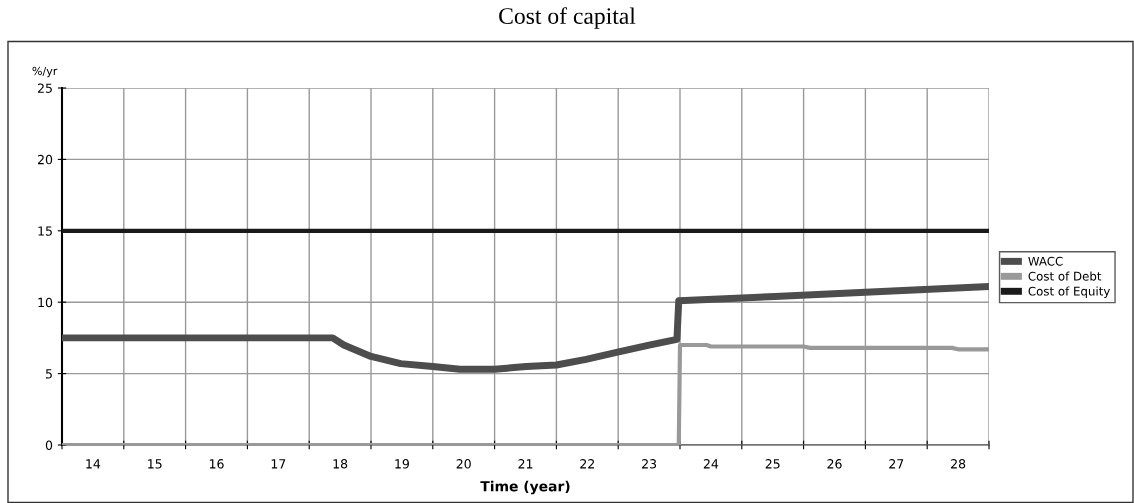 The width and height of the screenshot is (1134, 503). Describe the element at coordinates (772, 464) in the screenshot. I see `x-tick-label: 25` at that location.